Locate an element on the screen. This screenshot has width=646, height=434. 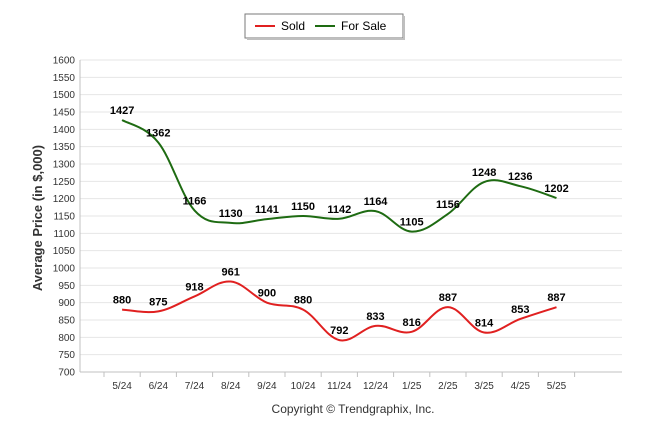
data-label: 1166 is located at coordinates (195, 201).